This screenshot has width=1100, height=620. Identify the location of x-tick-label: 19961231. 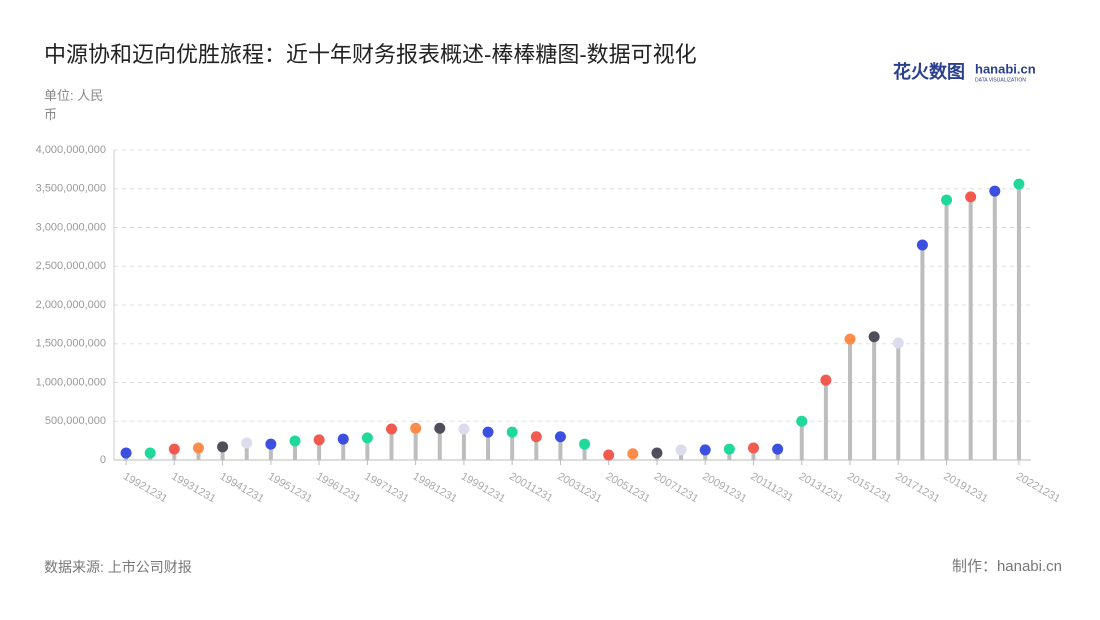
(338, 487).